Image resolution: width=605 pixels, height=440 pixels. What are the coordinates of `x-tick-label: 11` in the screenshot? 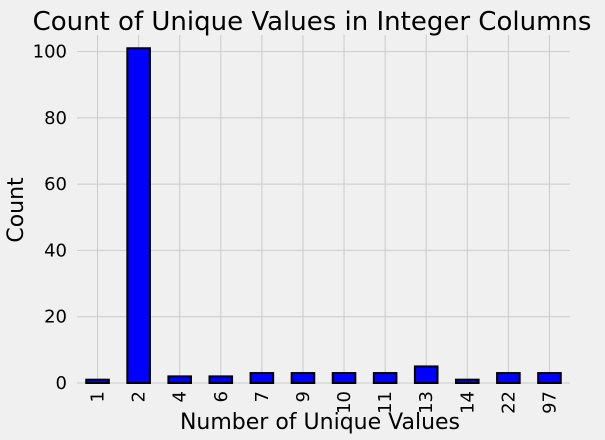 It's located at (385, 402).